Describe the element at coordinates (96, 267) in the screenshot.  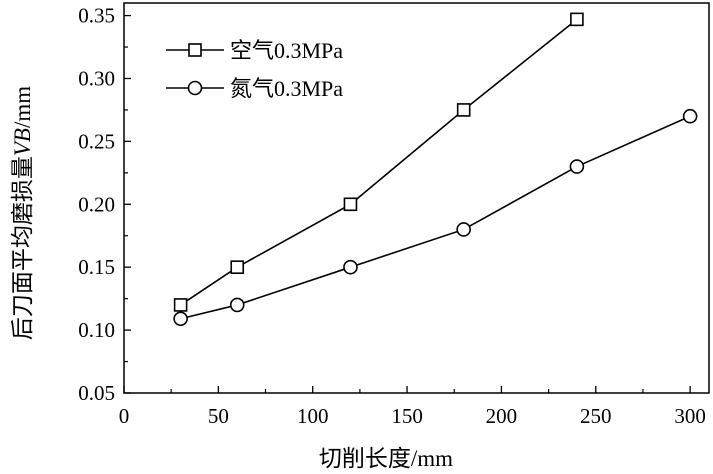
I see `y-tick-label: 0.15` at that location.